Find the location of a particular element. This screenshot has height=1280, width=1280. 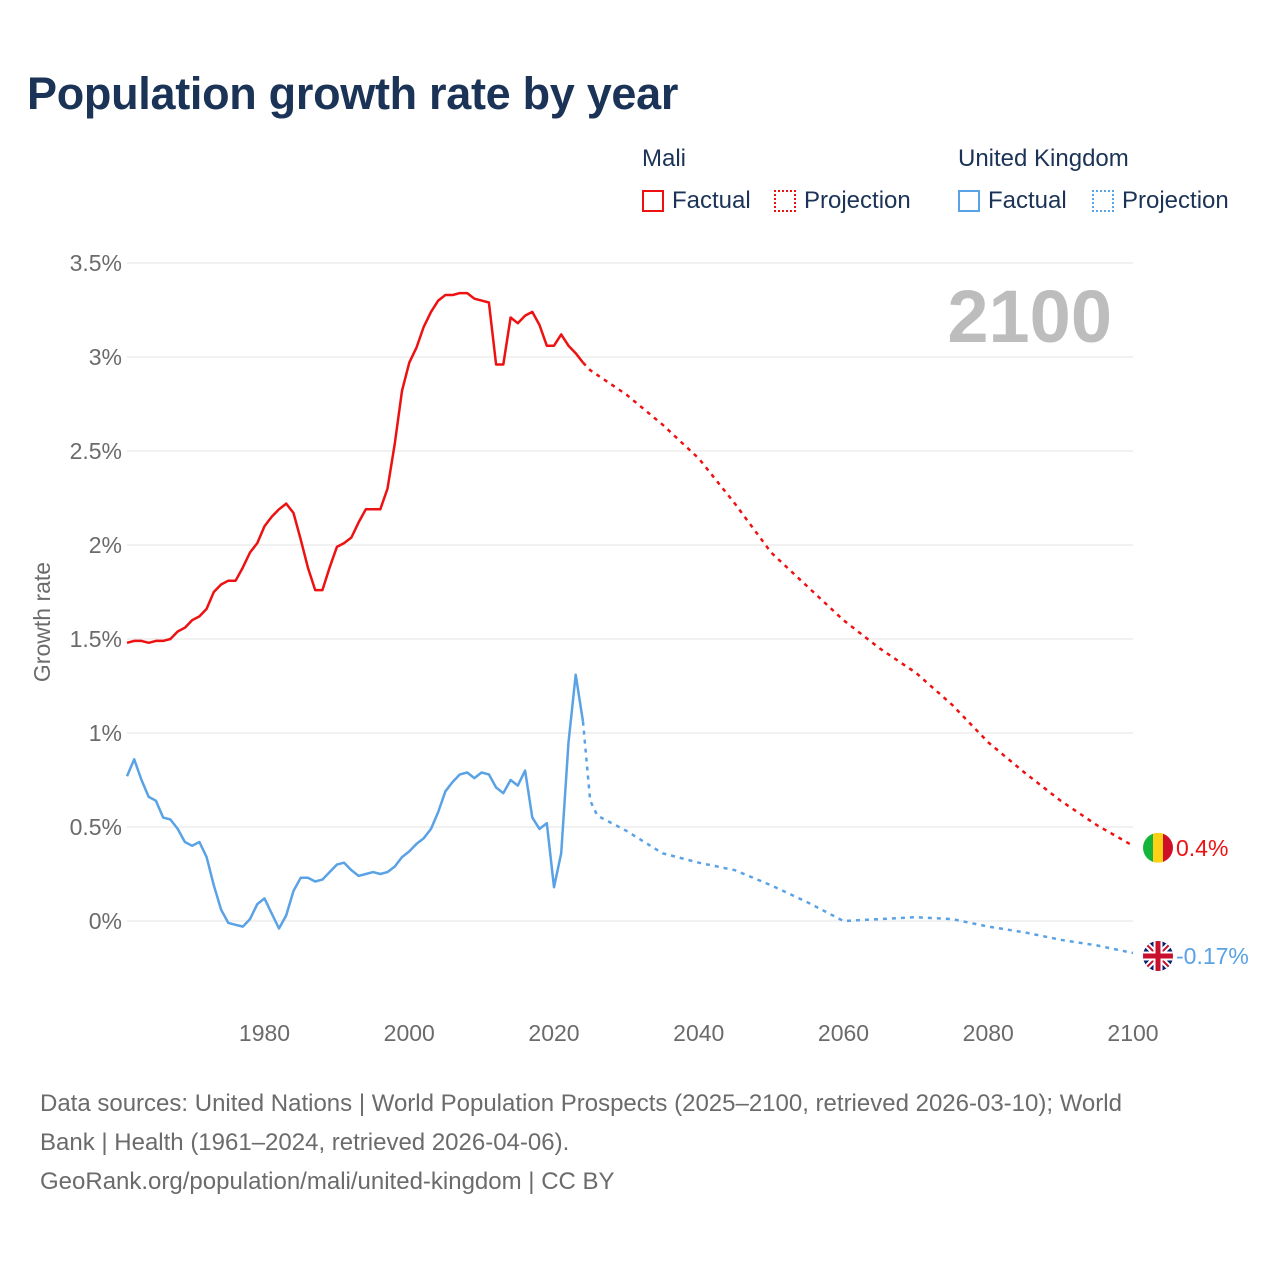

y-tick-label: 2.5% is located at coordinates (96, 451).